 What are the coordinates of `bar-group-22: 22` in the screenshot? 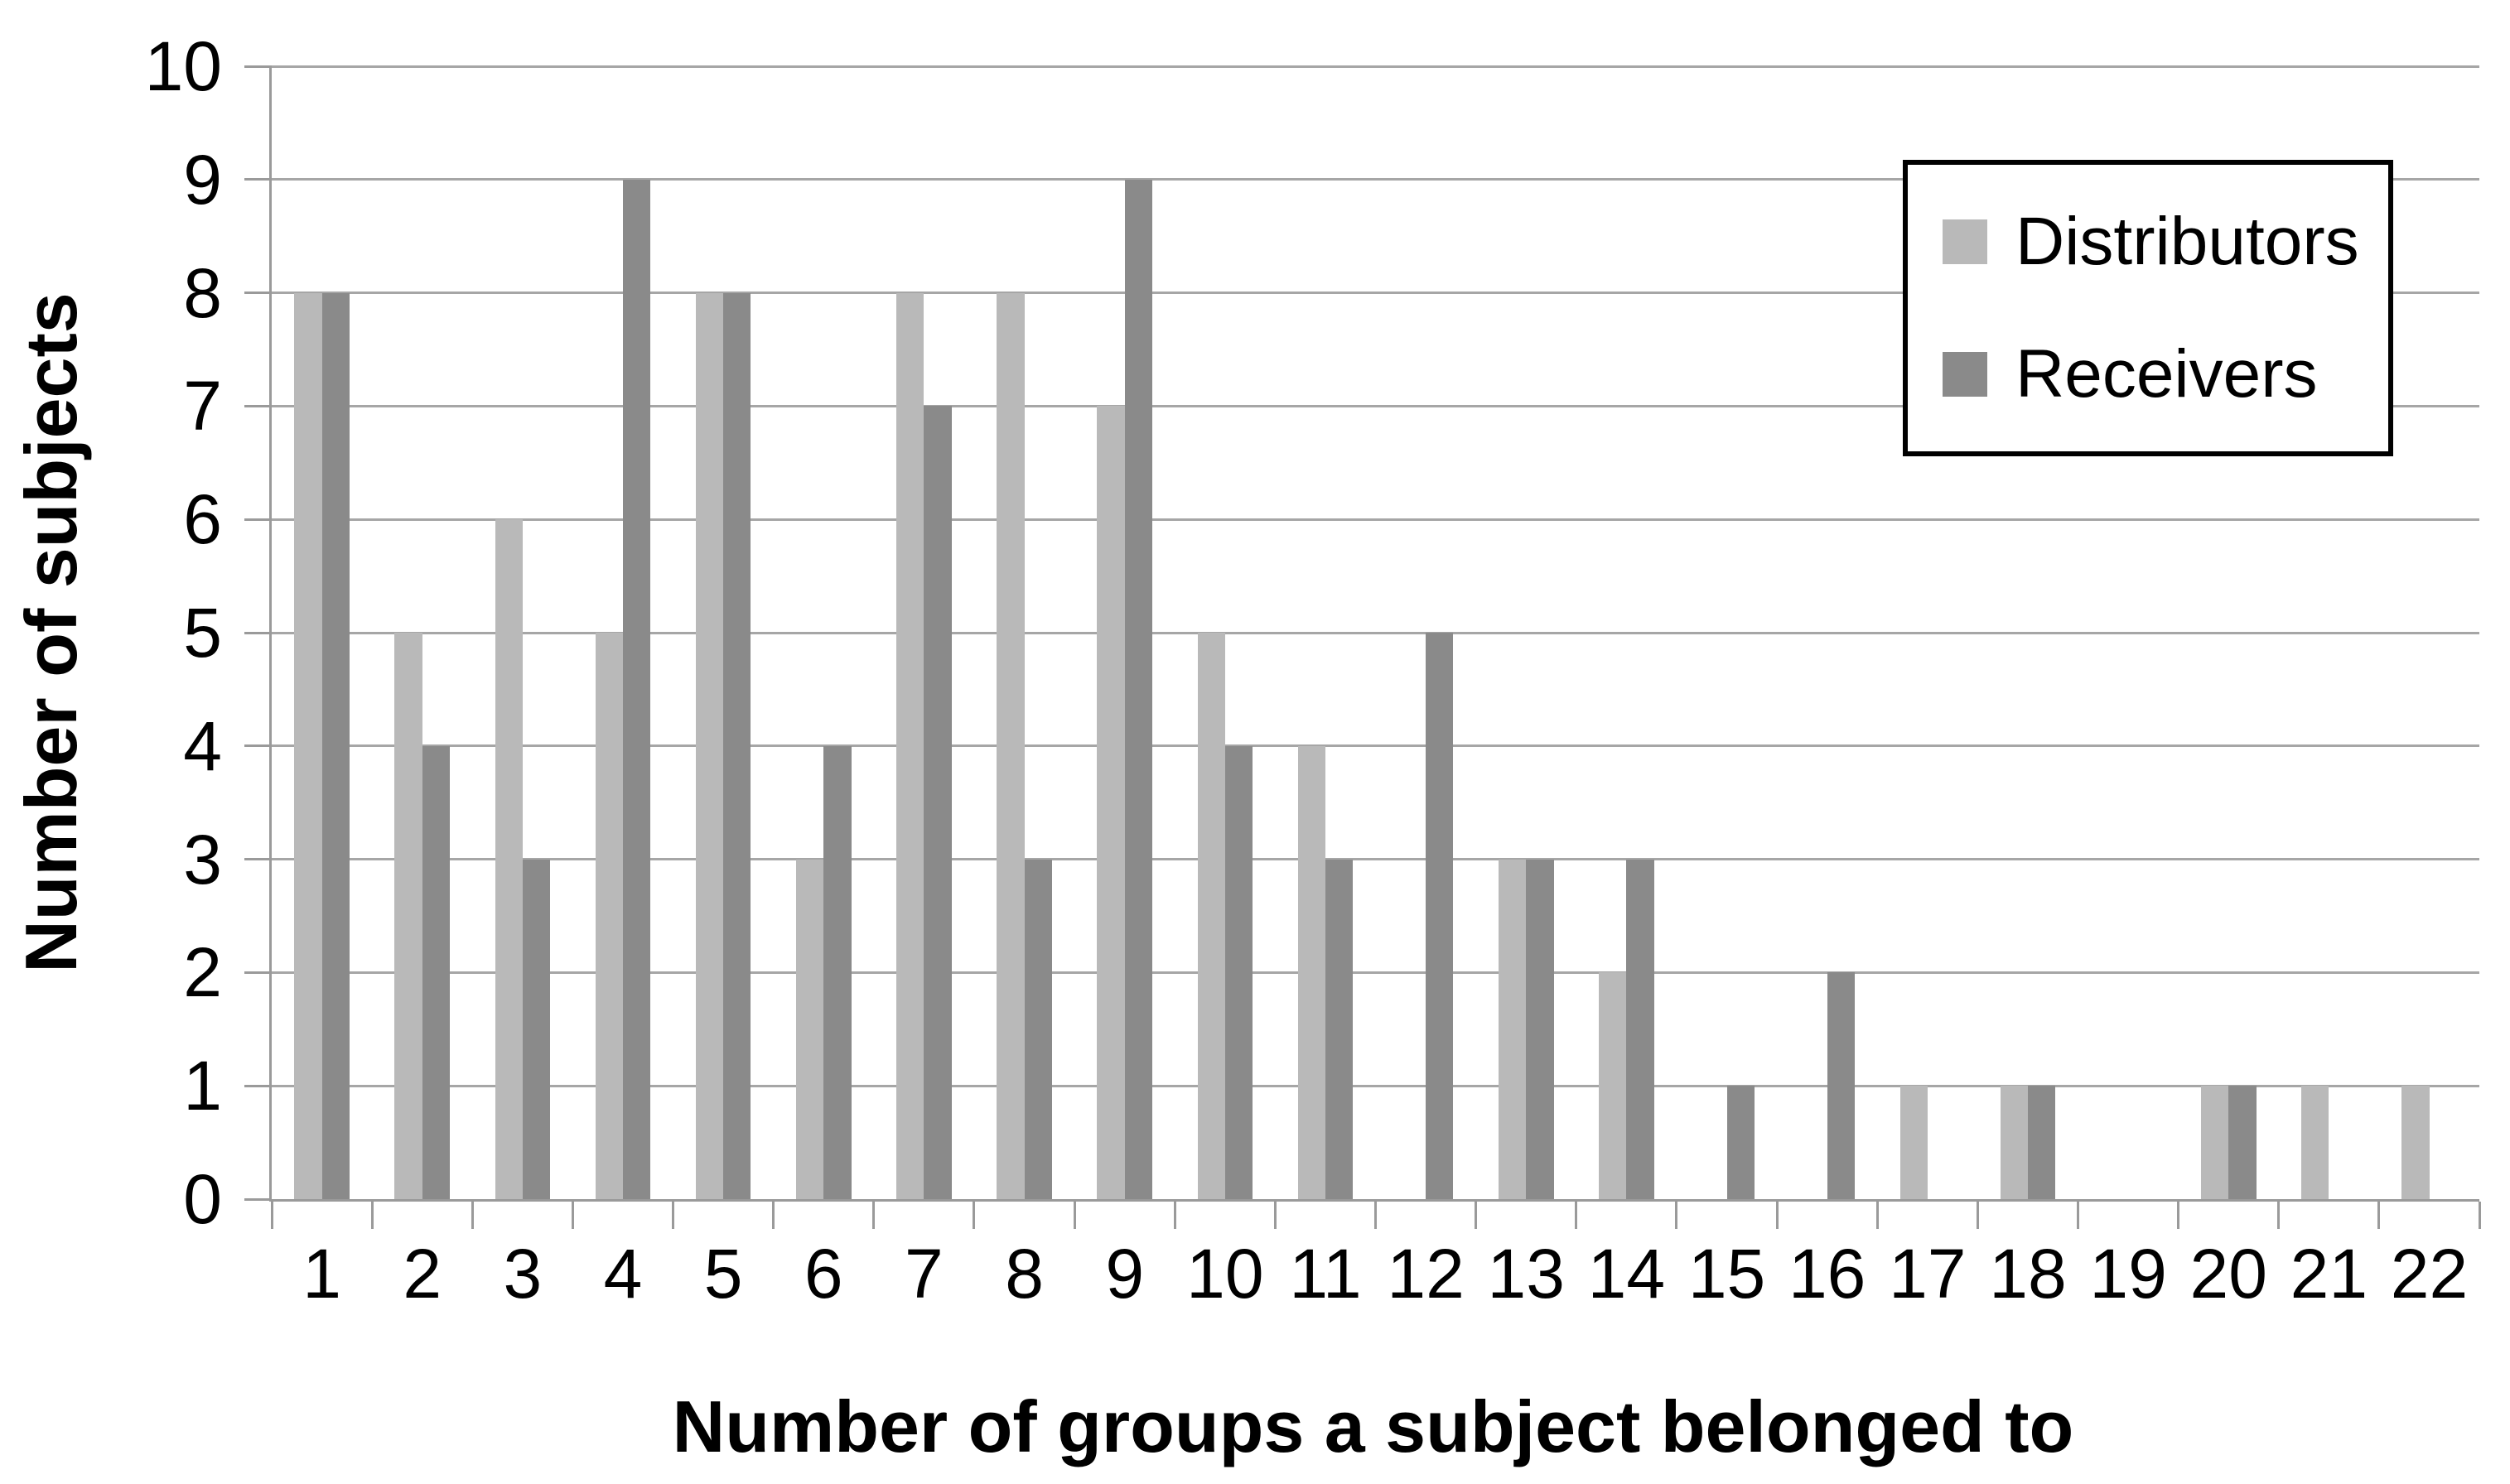 It's located at (2429, 687).